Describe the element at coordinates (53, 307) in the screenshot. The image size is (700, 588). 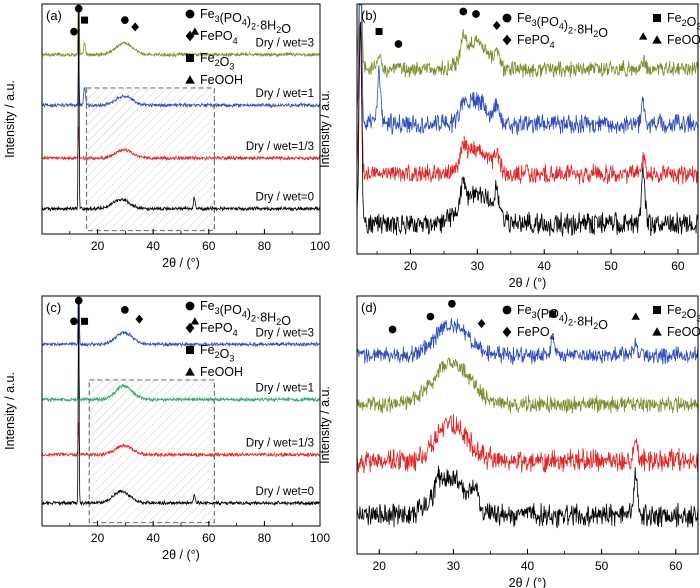
I see `panel-letter: (c)` at that location.